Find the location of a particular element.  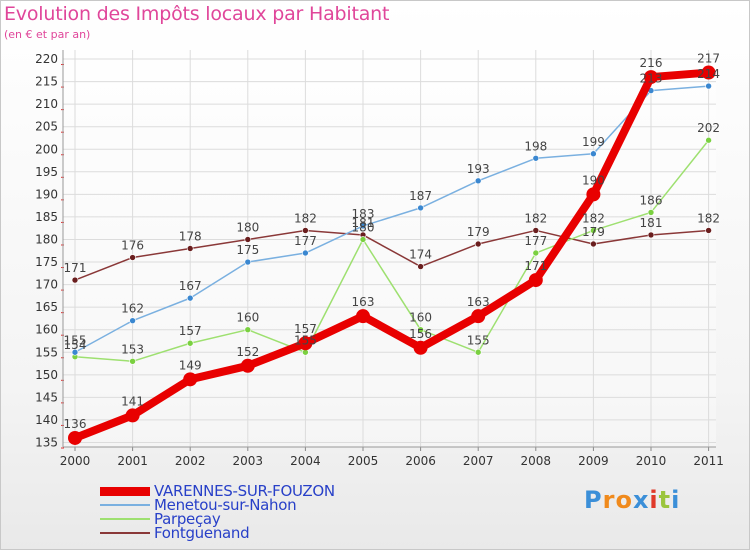

series-line-fontguenand is located at coordinates (392, 255).